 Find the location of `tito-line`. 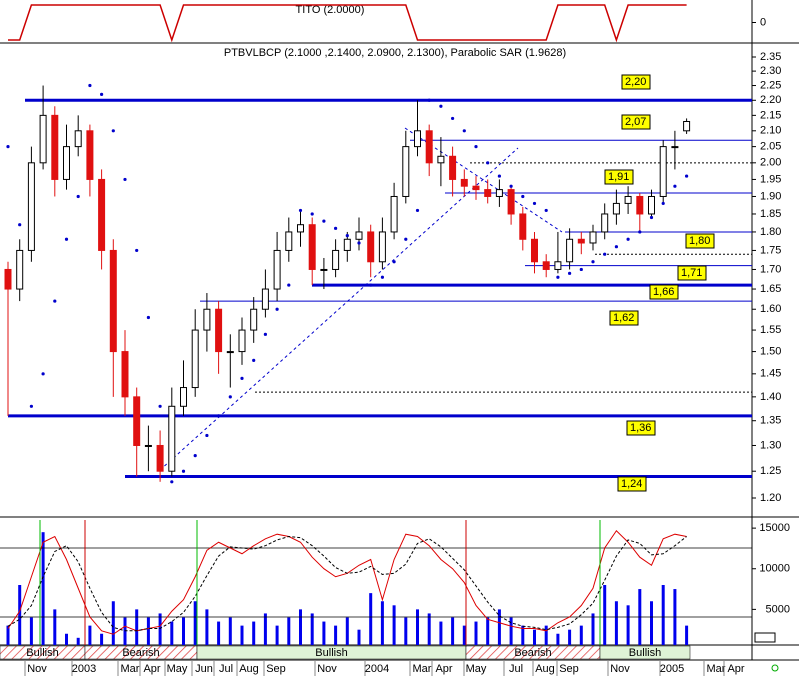

tito-line is located at coordinates (347, 23).